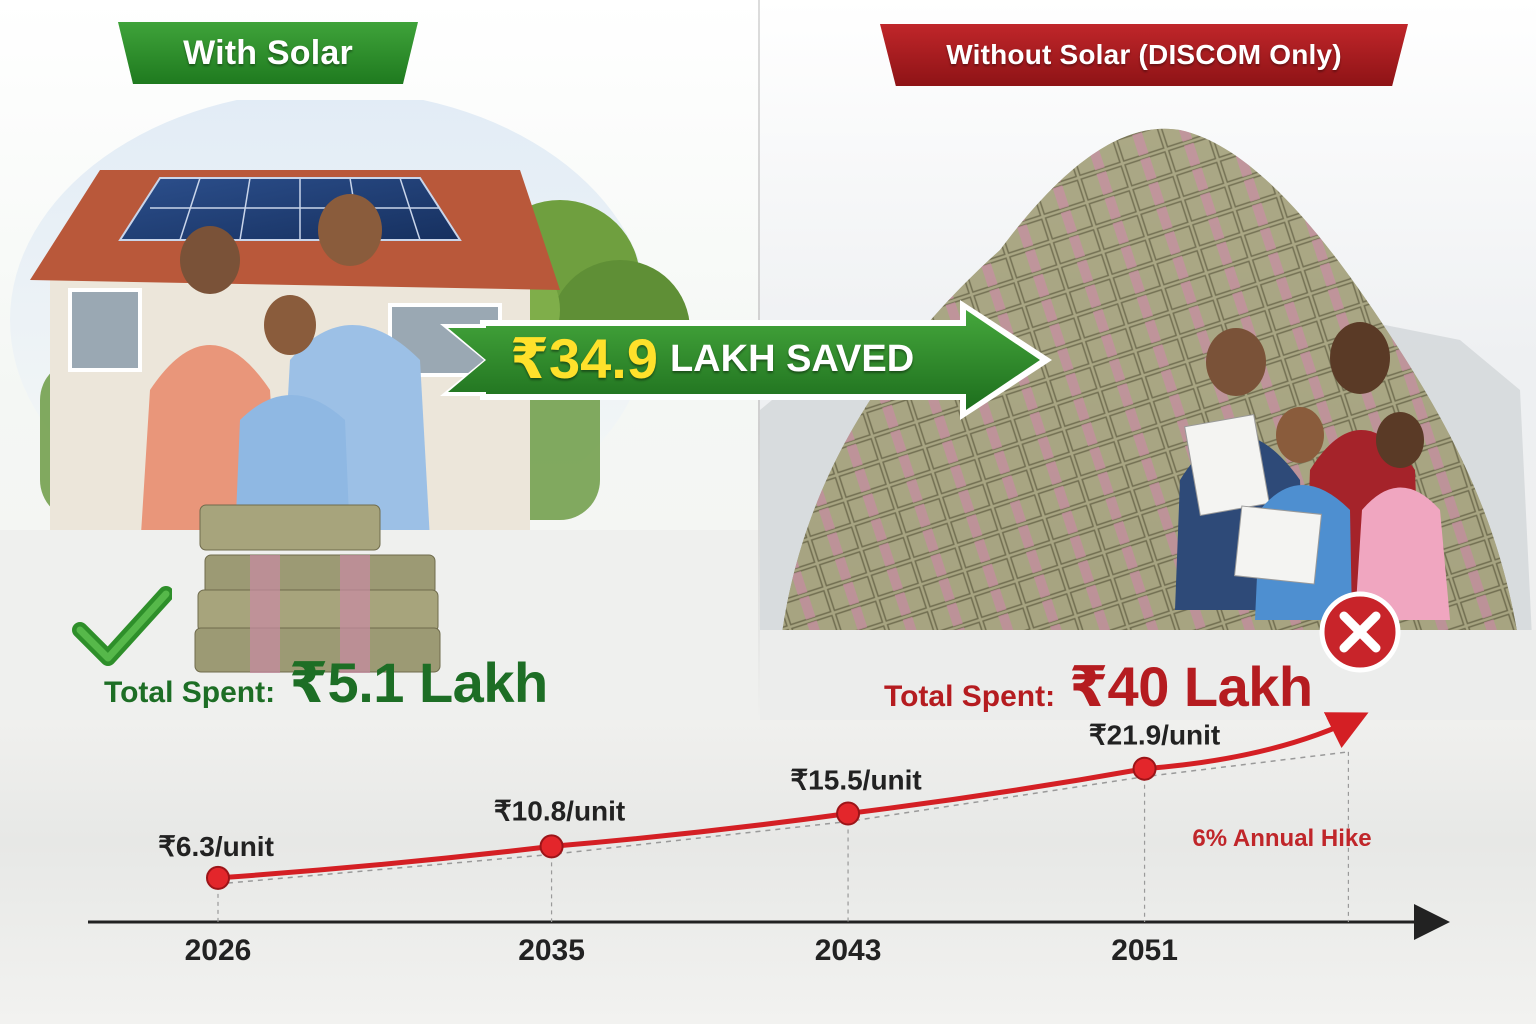  I want to click on savings-amount: ₹34.9, so click(584, 358).